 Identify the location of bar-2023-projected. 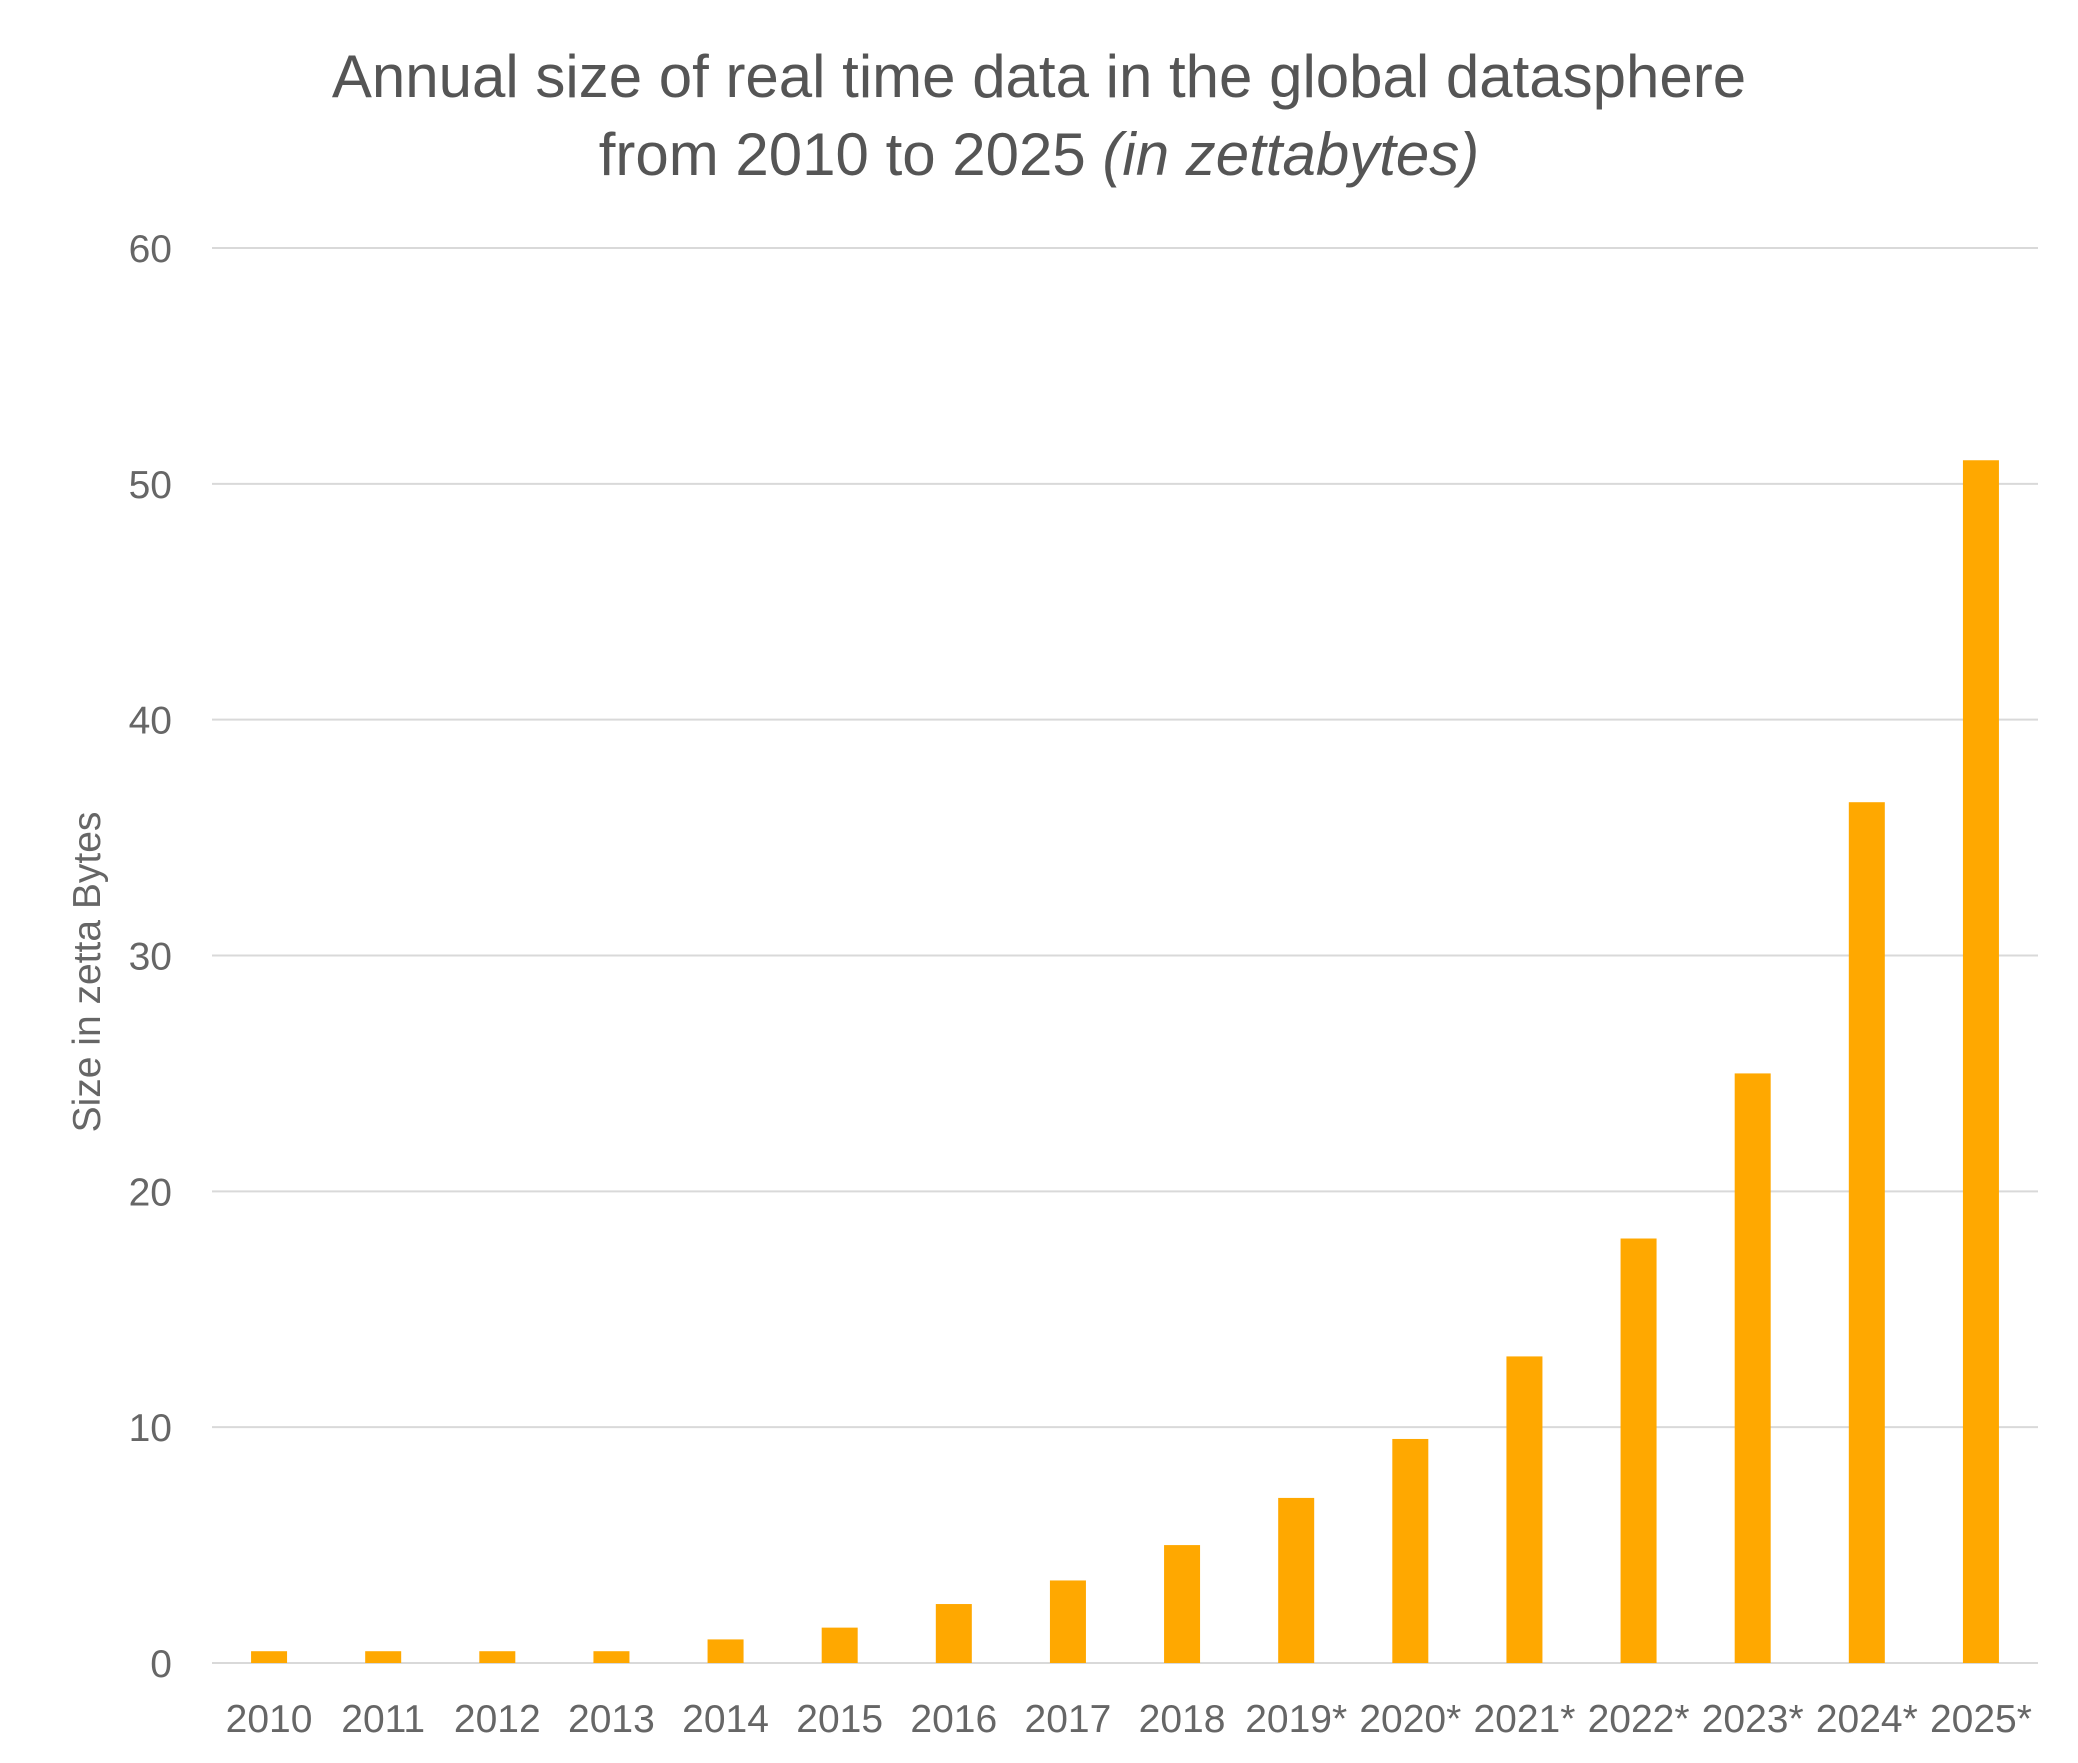
(1752, 1368).